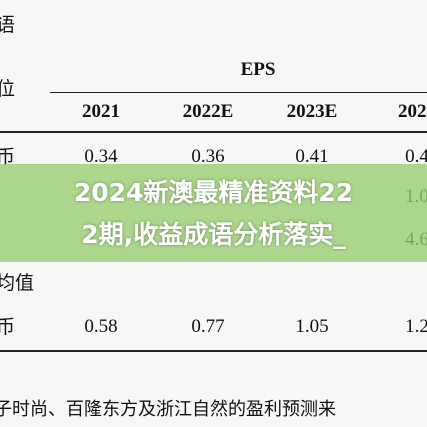  Describe the element at coordinates (208, 156) in the screenshot. I see `cell: 0.36` at that location.